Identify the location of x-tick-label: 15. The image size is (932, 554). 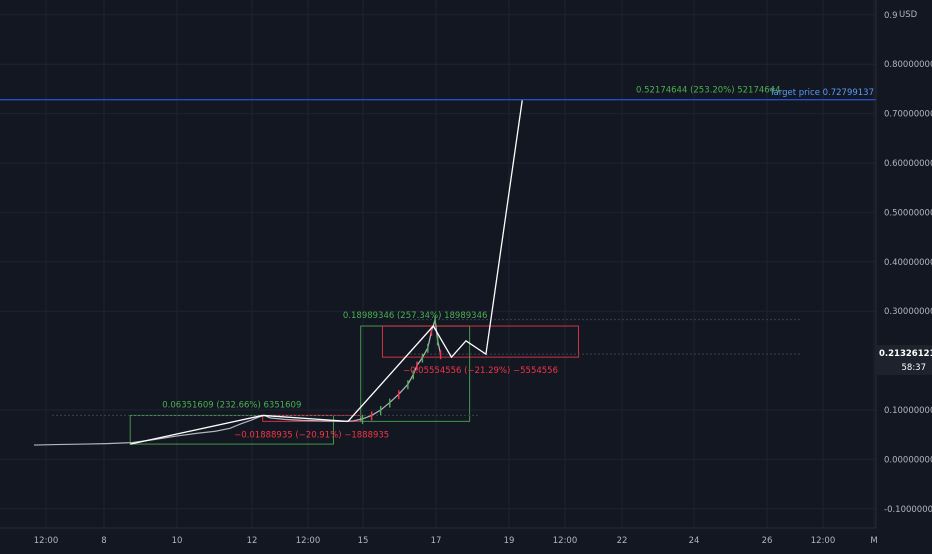
(363, 541).